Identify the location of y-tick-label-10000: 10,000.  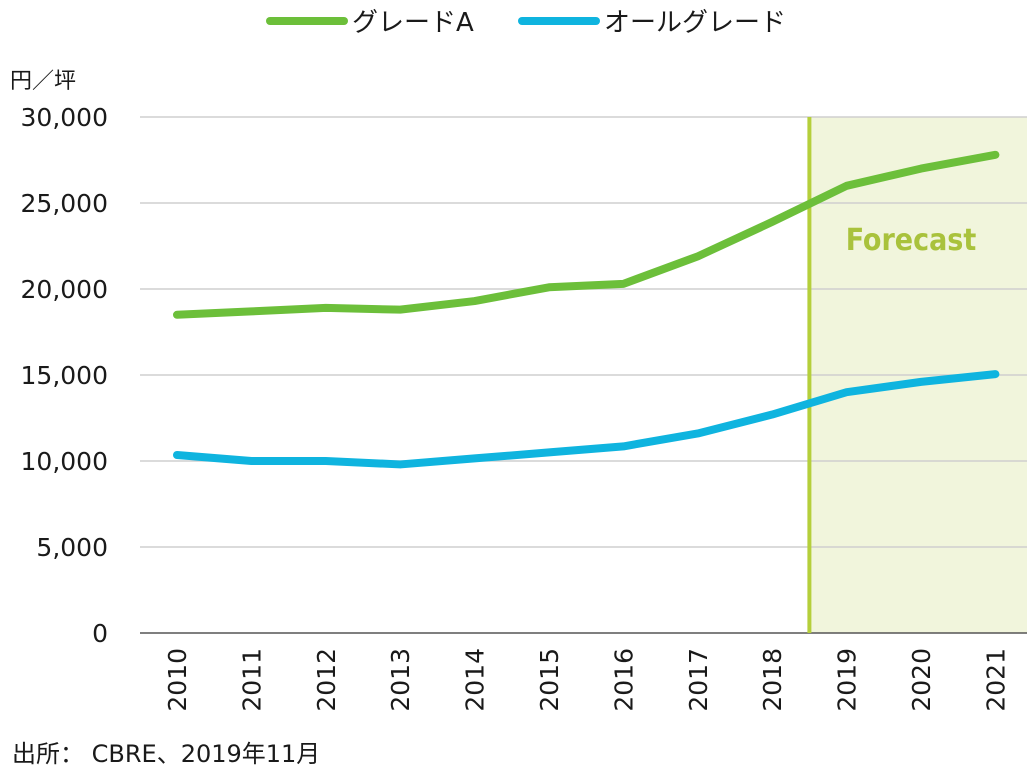
(64, 461).